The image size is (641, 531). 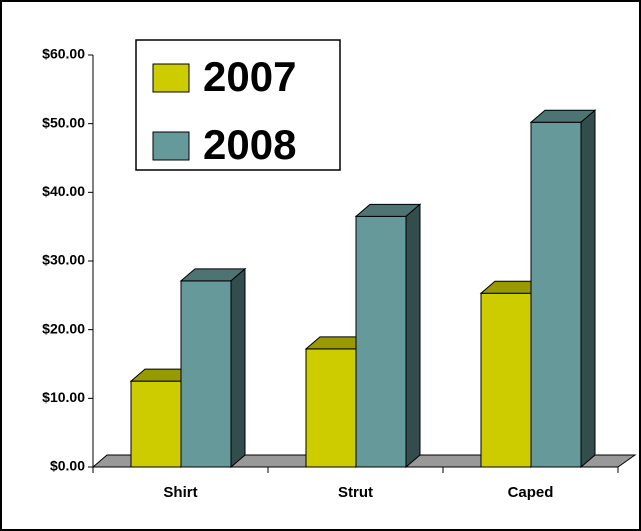 I want to click on y-tick-label: $30.00, so click(x=63, y=260).